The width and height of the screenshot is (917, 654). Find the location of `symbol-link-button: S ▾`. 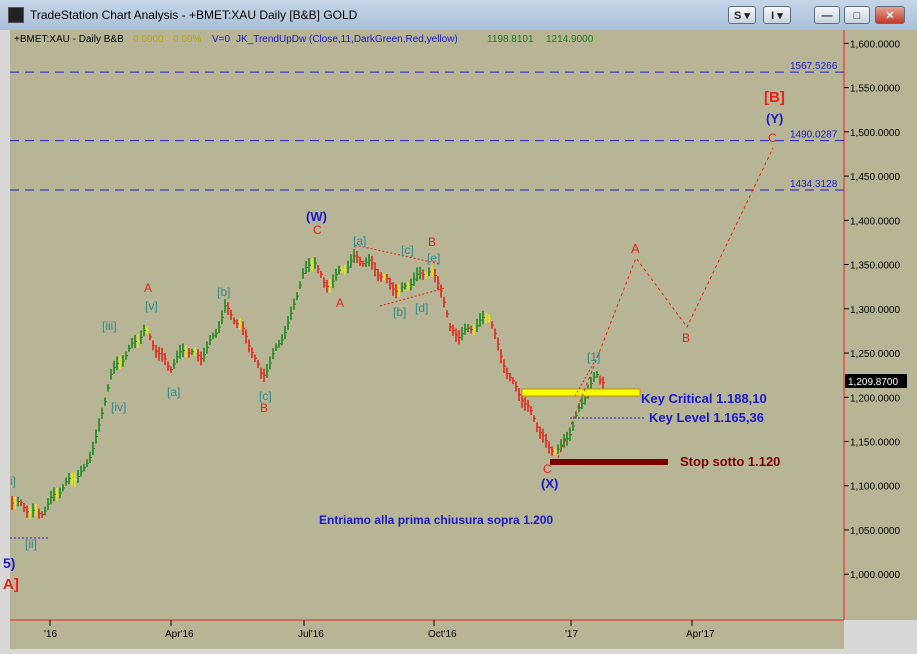

symbol-link-button: S ▾ is located at coordinates (742, 15).